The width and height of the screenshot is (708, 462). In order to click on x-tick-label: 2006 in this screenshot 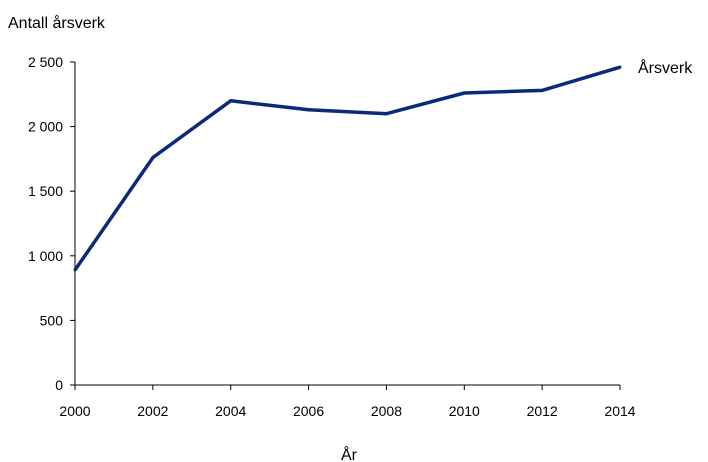, I will do `click(308, 411)`.